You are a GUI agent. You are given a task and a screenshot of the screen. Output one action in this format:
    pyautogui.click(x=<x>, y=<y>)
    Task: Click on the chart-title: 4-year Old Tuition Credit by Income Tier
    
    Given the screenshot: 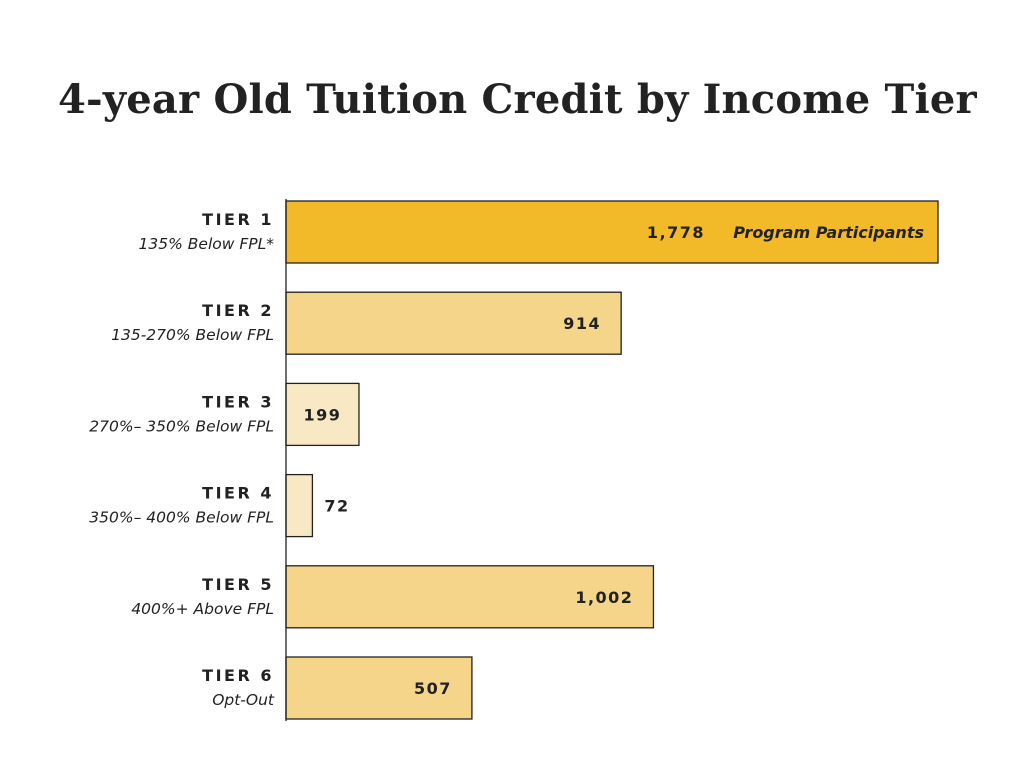 What is the action you would take?
    pyautogui.click(x=517, y=99)
    